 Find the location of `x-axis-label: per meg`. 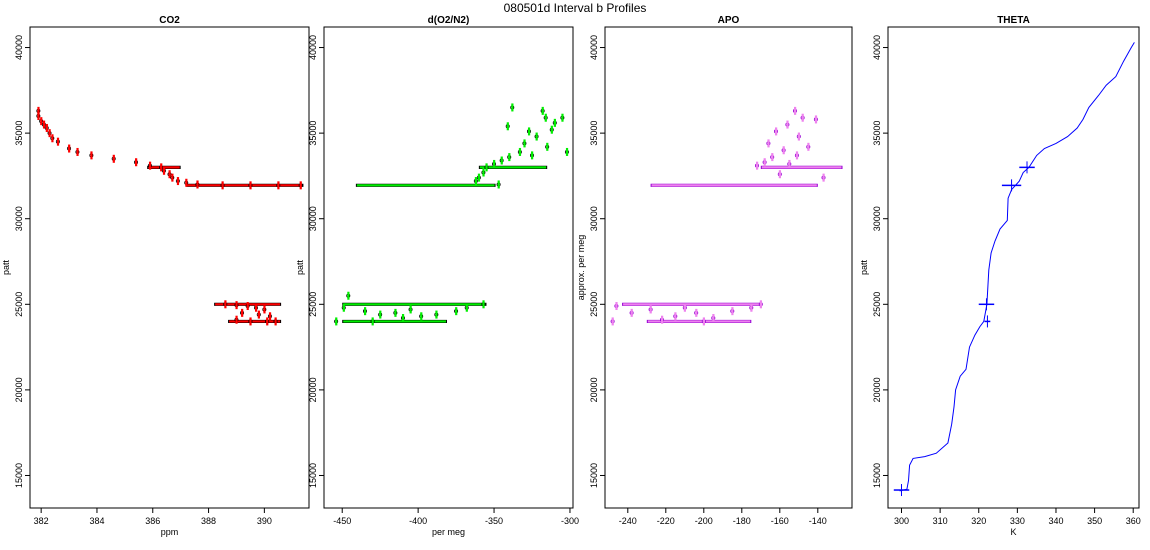

x-axis-label: per meg is located at coordinates (448, 532).